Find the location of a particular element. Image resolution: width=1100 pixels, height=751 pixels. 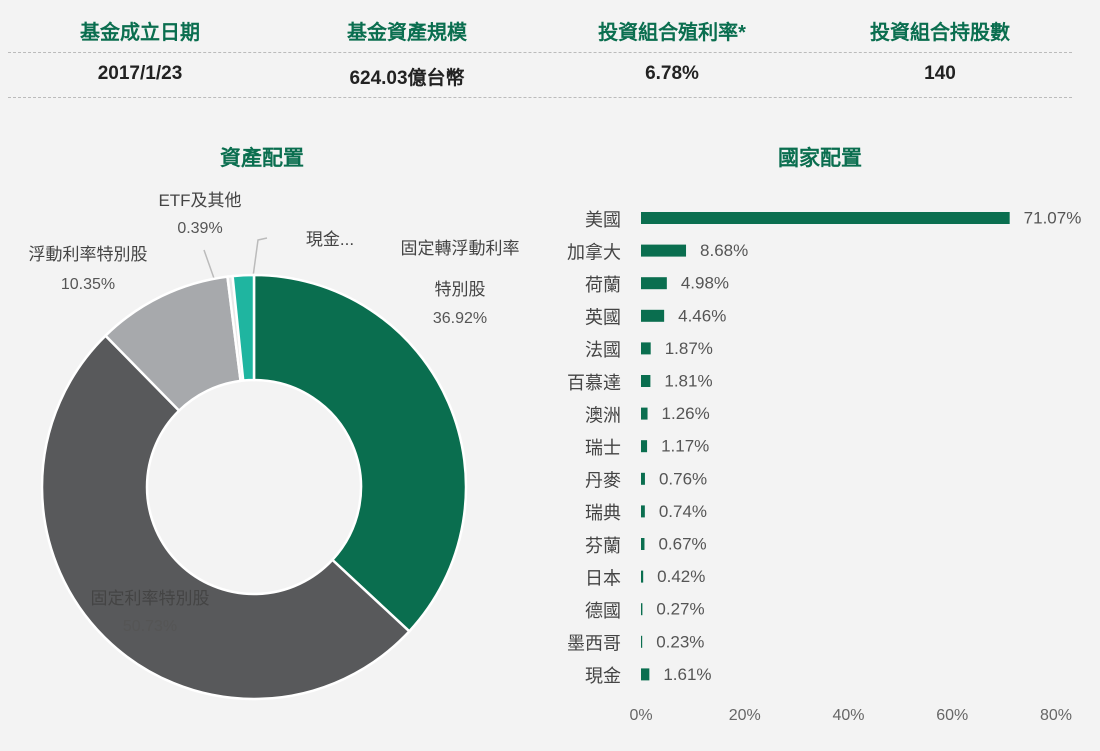

stat-value: 140 is located at coordinates (940, 73).